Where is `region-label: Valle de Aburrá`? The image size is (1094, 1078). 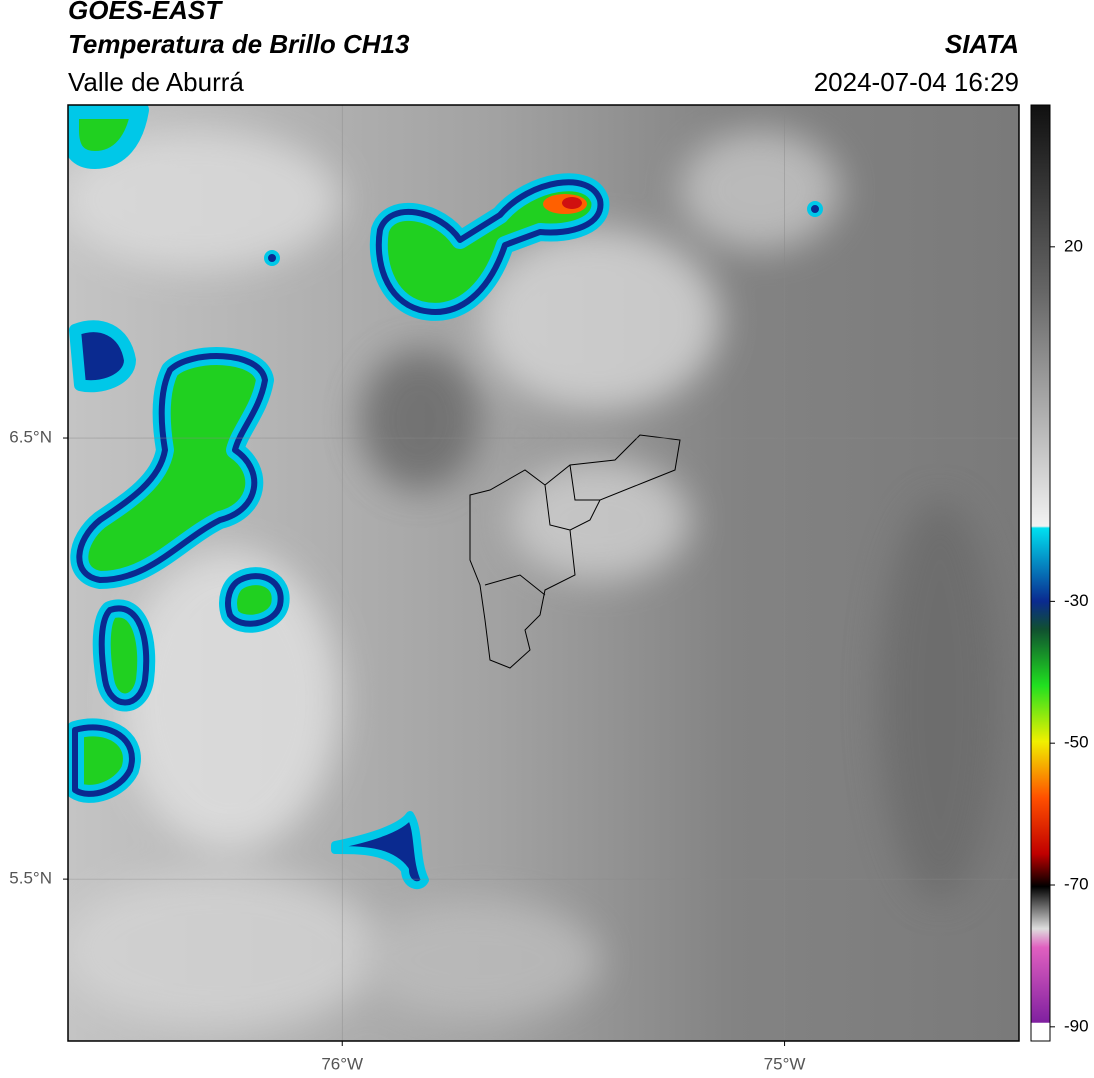 region-label: Valle de Aburrá is located at coordinates (156, 82).